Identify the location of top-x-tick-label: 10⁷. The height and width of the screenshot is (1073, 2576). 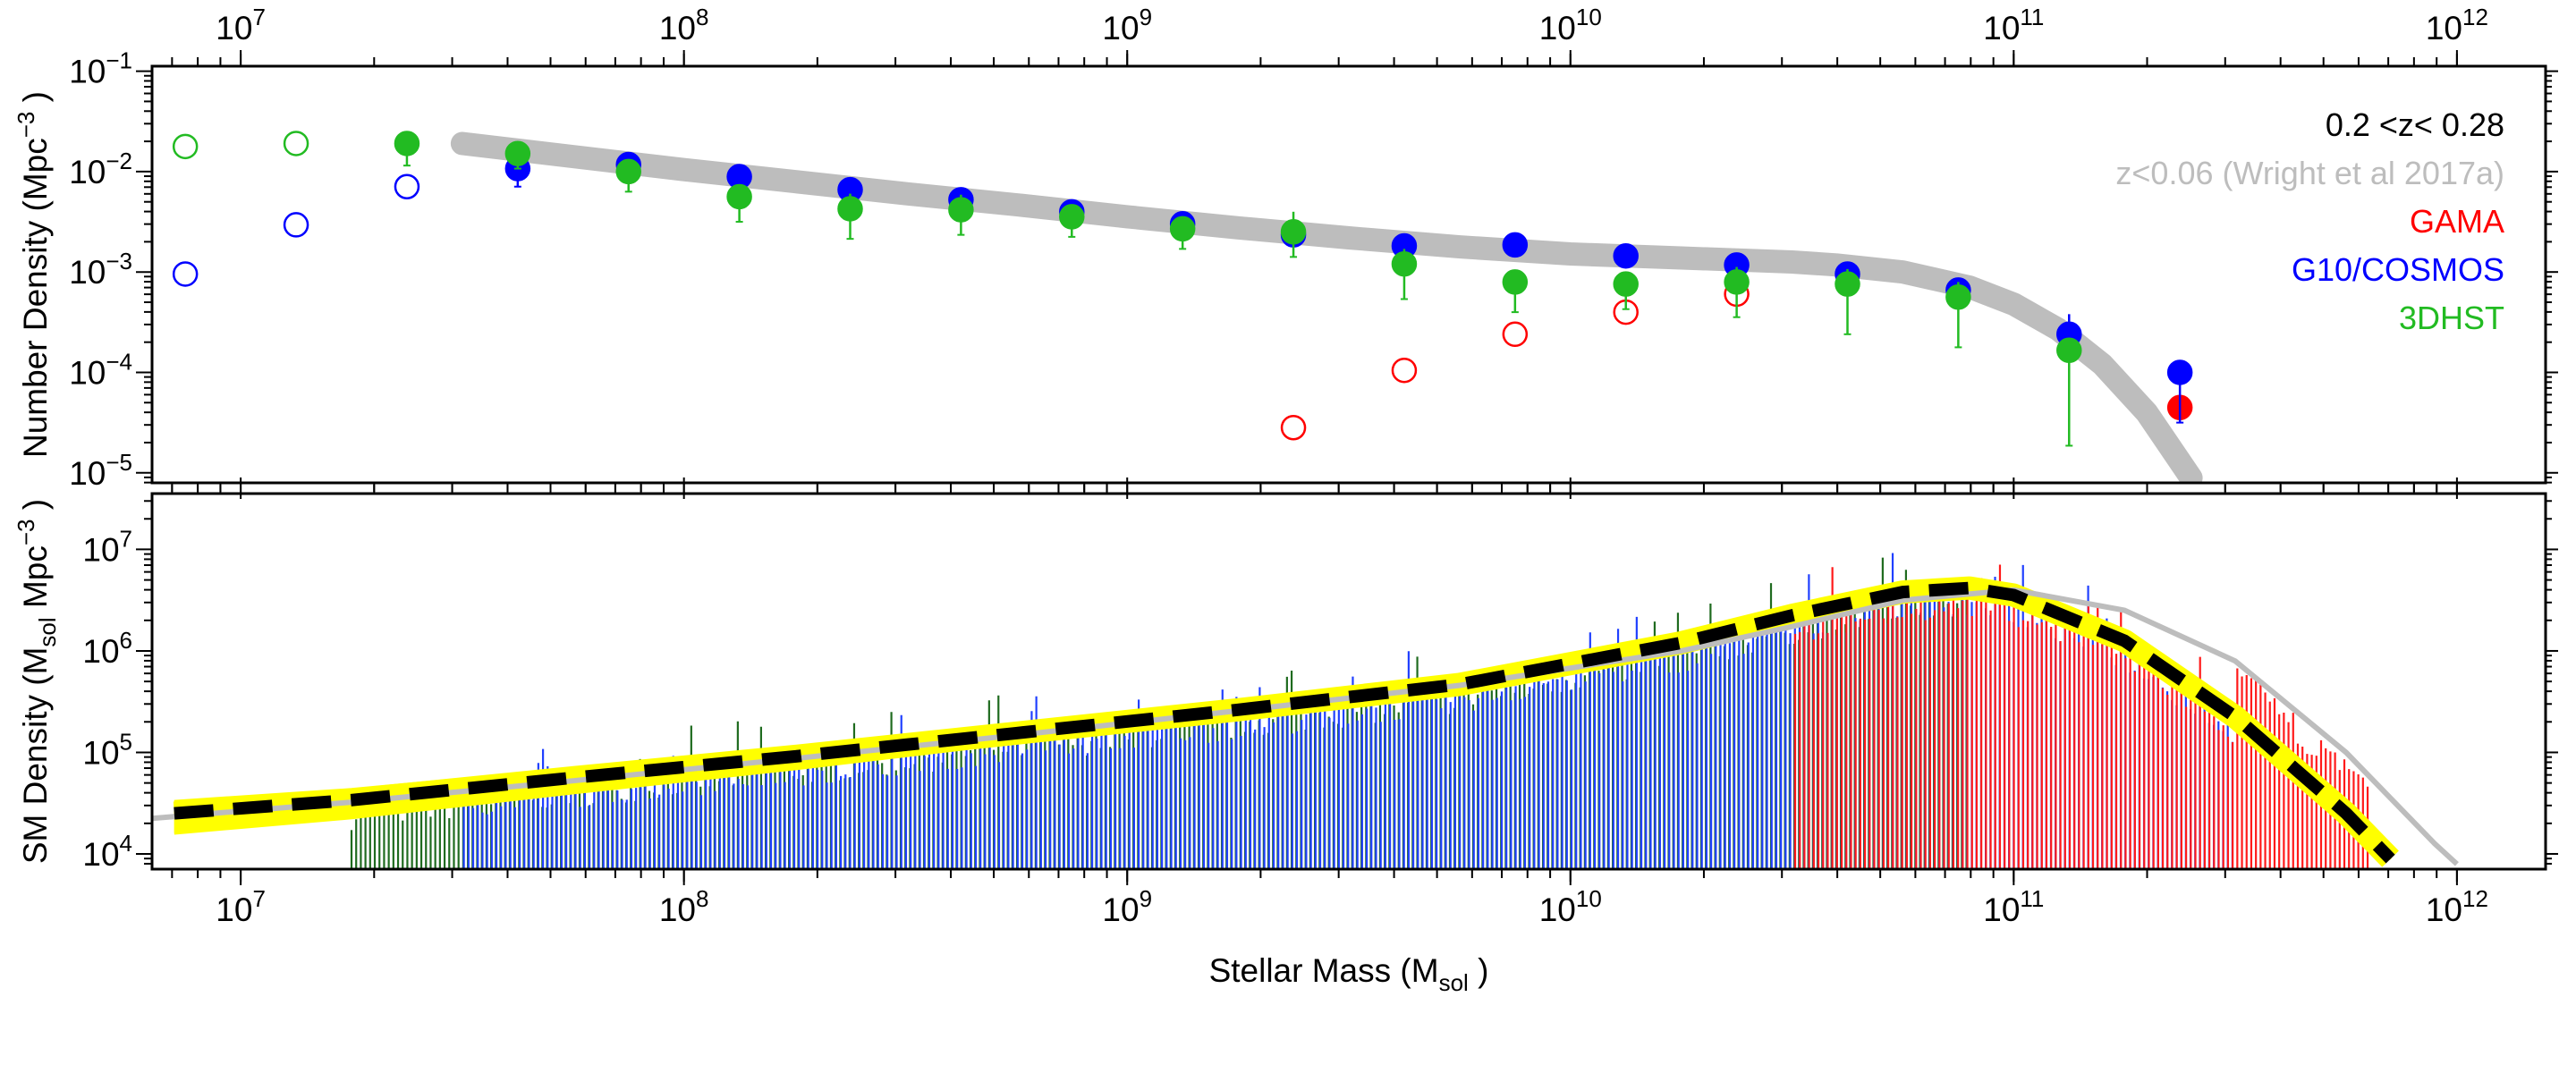
(241, 25).